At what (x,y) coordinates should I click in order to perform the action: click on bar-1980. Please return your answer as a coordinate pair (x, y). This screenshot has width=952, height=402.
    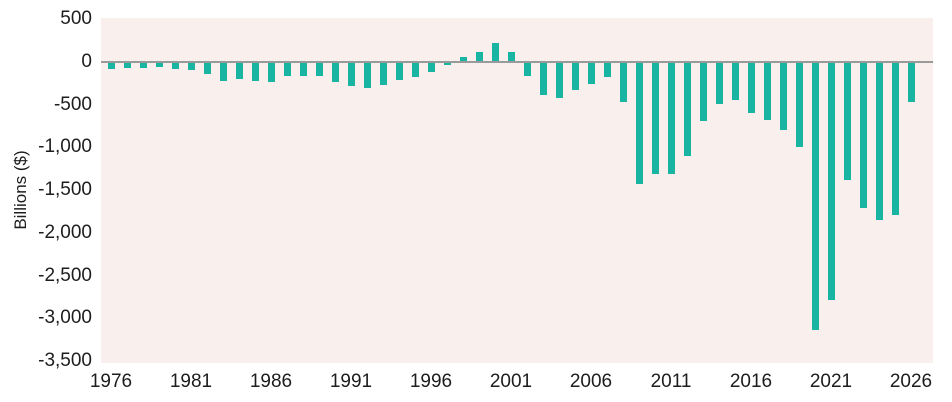
    Looking at the image, I should click on (175, 66).